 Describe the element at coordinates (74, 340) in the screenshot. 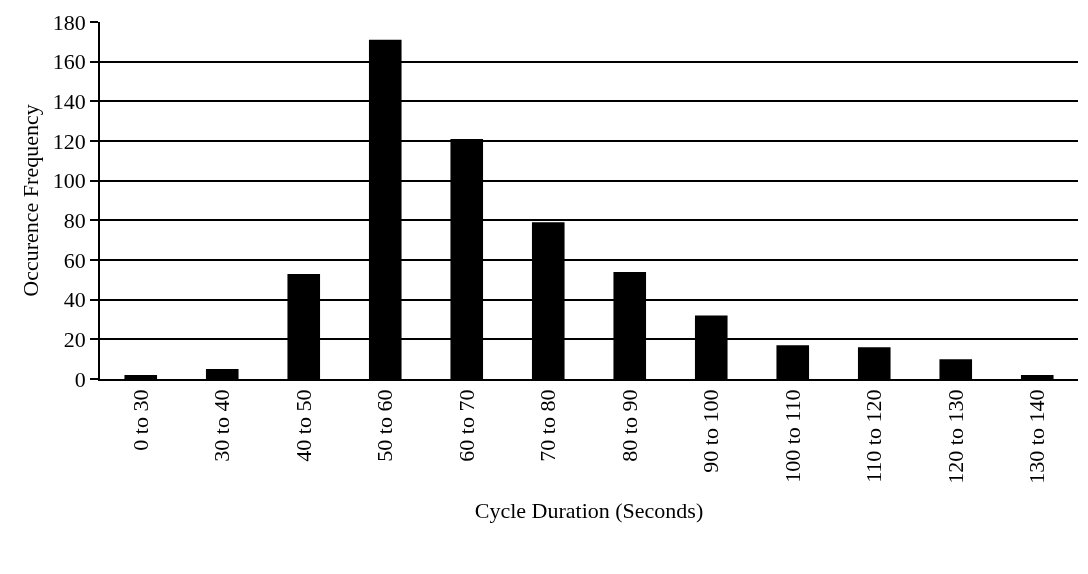

I see `y-tick-label: 20` at that location.